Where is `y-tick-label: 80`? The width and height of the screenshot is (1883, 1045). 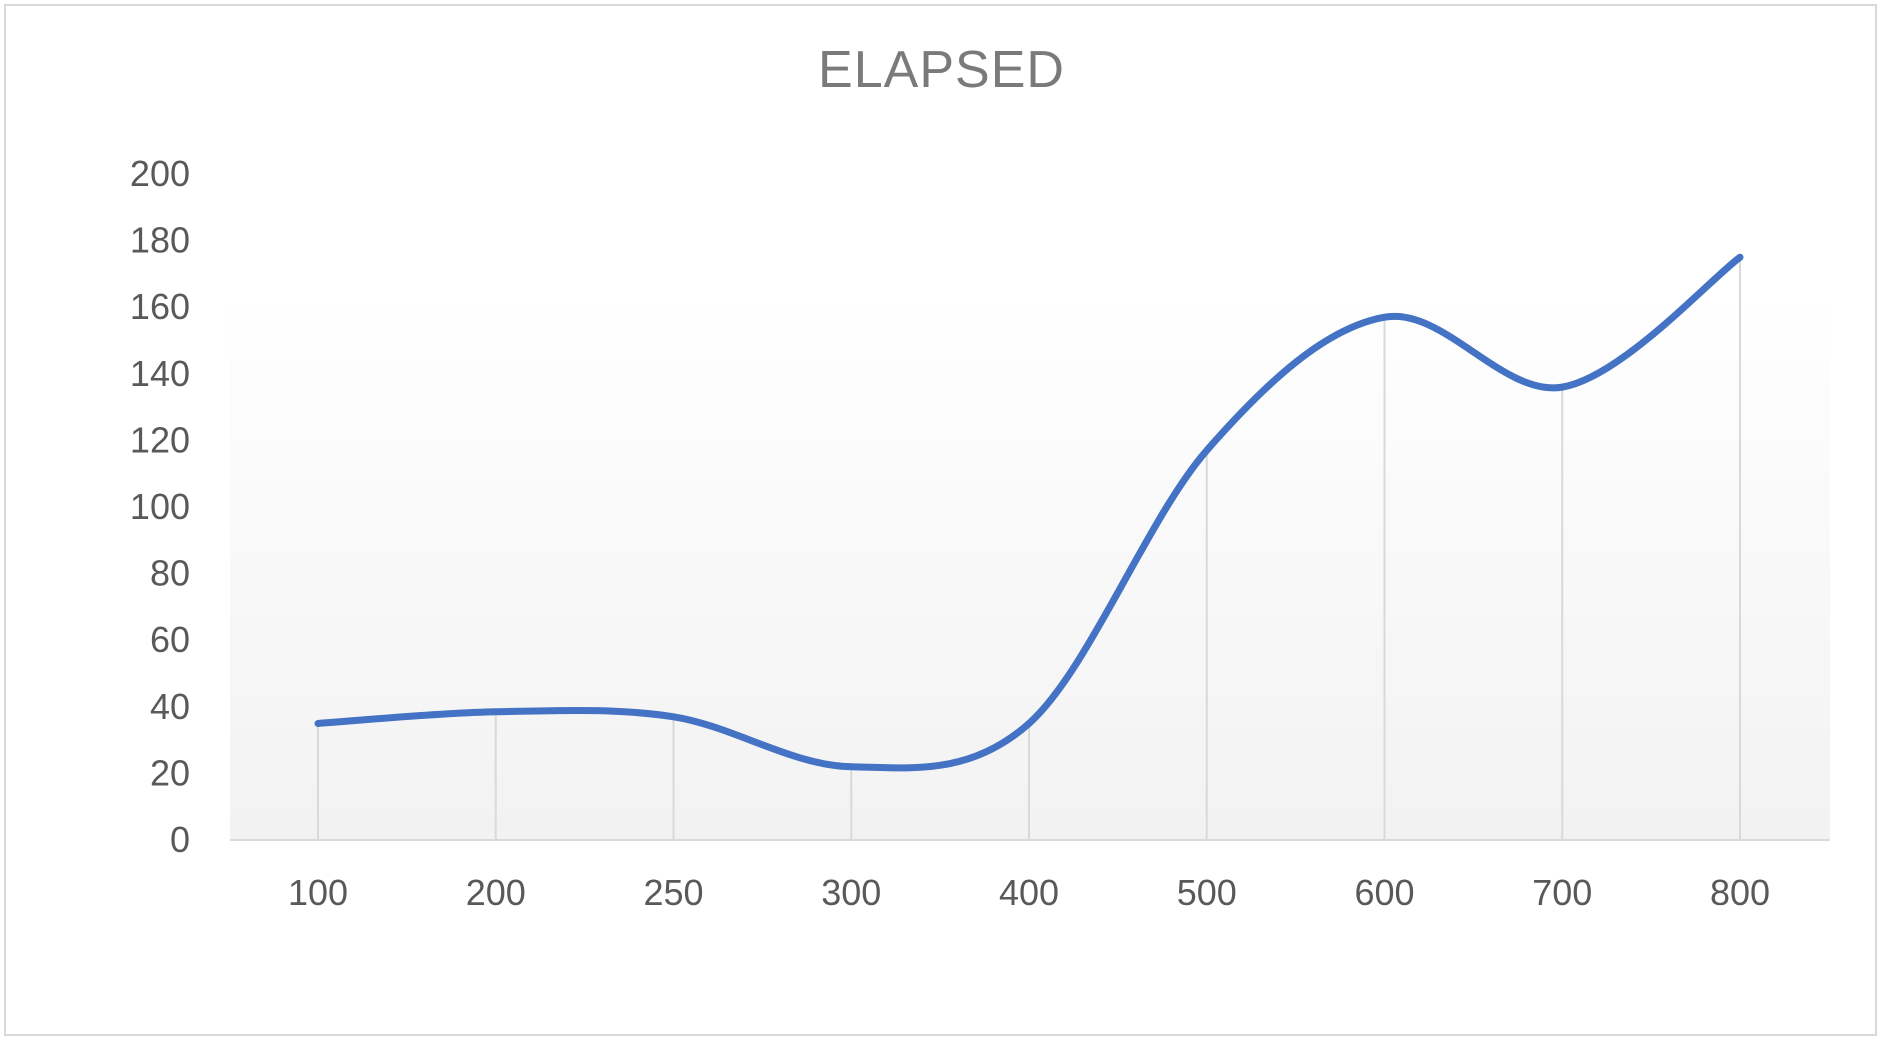
y-tick-label: 80 is located at coordinates (170, 573).